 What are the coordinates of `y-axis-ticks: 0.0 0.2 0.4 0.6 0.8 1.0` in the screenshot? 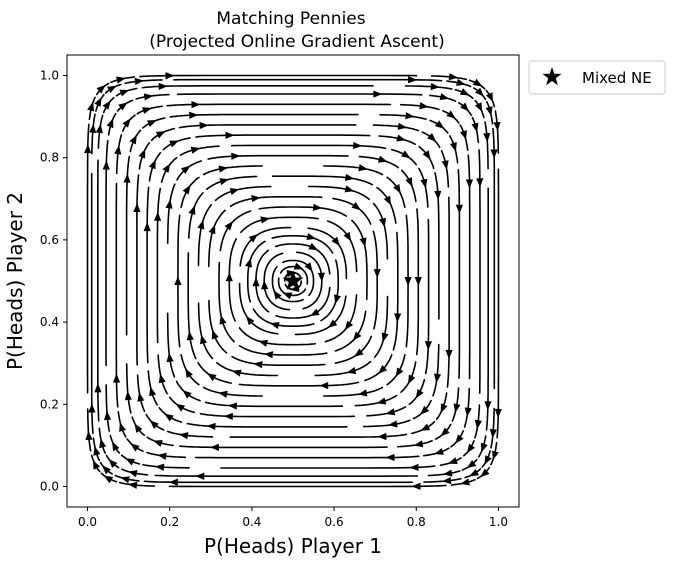 It's located at (53, 281).